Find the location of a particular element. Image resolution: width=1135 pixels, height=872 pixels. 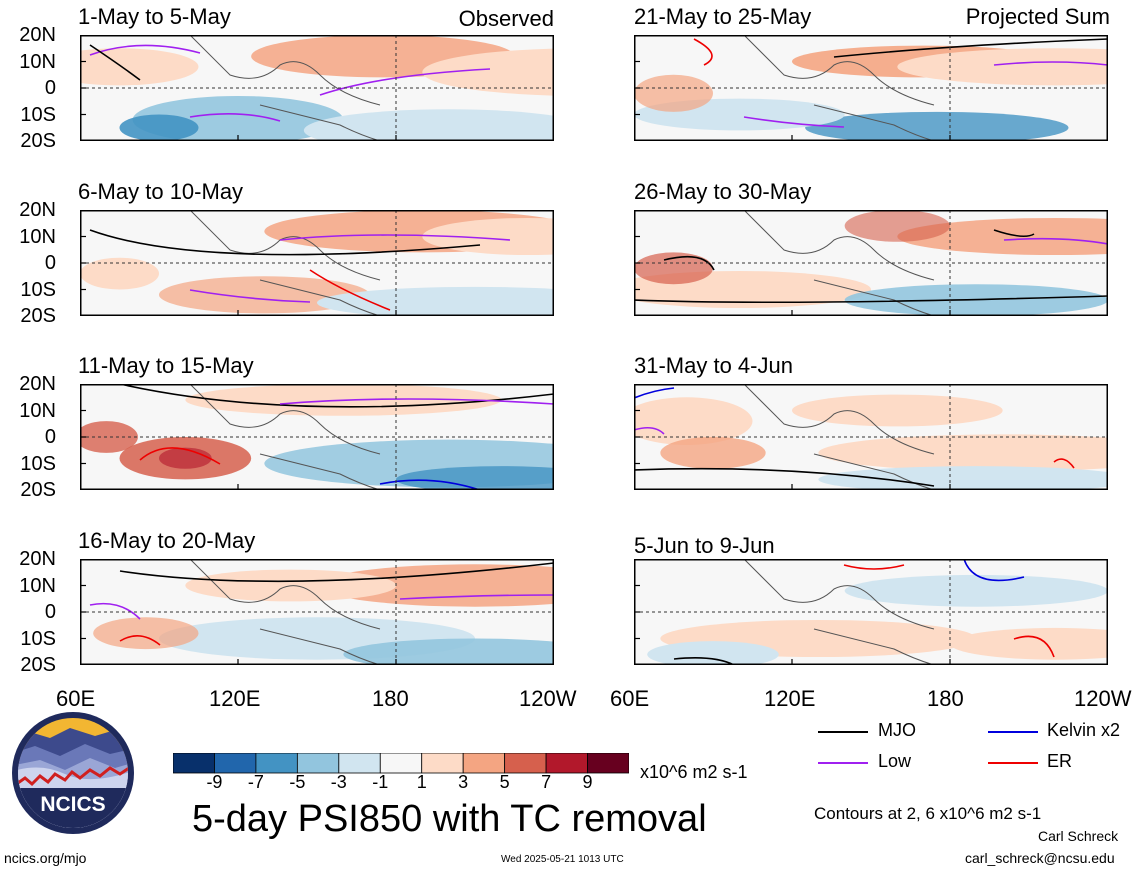

x-tick-120w-right: 120W is located at coordinates (1103, 698).